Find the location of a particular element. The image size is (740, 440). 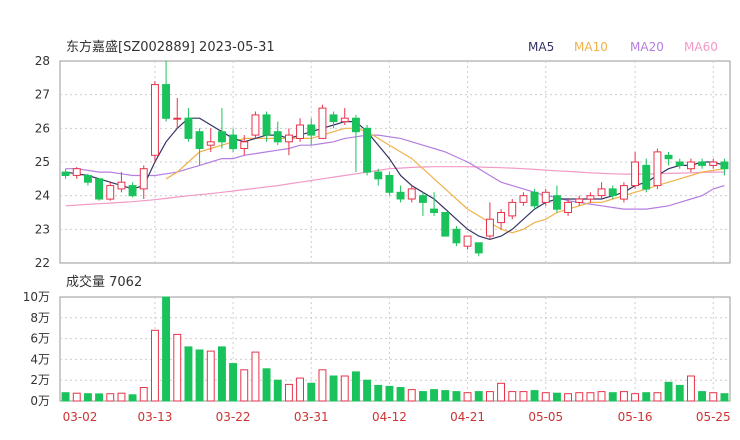

volume-y-tick-label: 0万 is located at coordinates (40, 401).